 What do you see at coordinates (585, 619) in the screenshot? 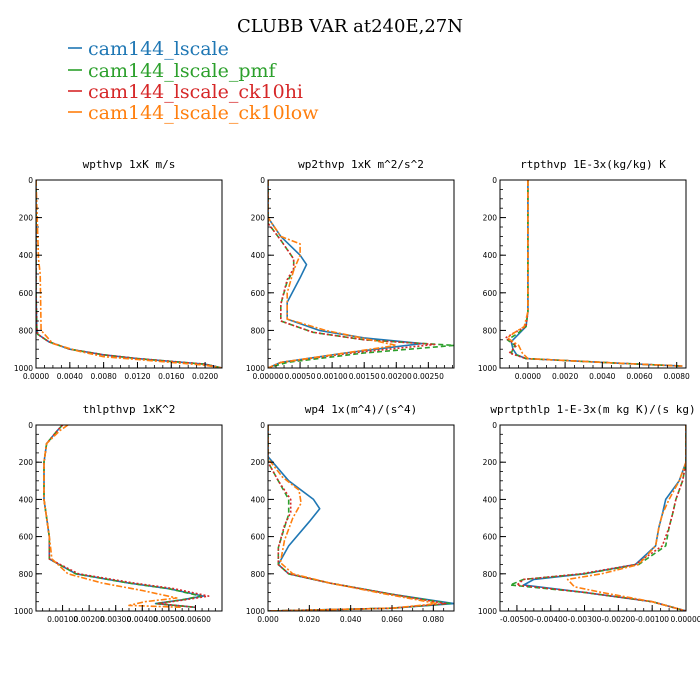
I see `x-tick-label: -0.00300` at bounding box center [585, 619].